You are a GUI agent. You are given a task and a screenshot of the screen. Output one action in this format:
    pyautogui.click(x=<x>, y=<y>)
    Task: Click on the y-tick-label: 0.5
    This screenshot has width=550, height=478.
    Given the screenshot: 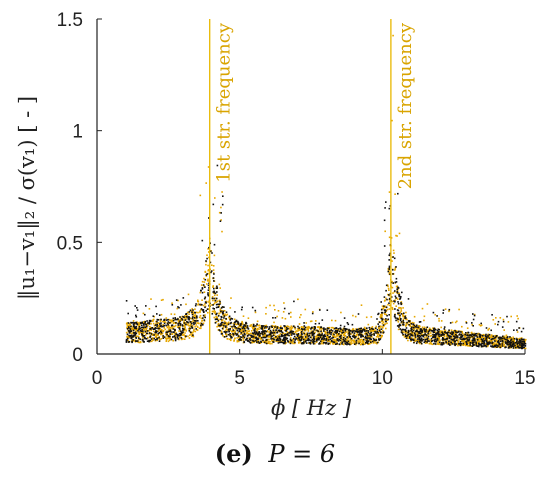 What is the action you would take?
    pyautogui.click(x=70, y=243)
    